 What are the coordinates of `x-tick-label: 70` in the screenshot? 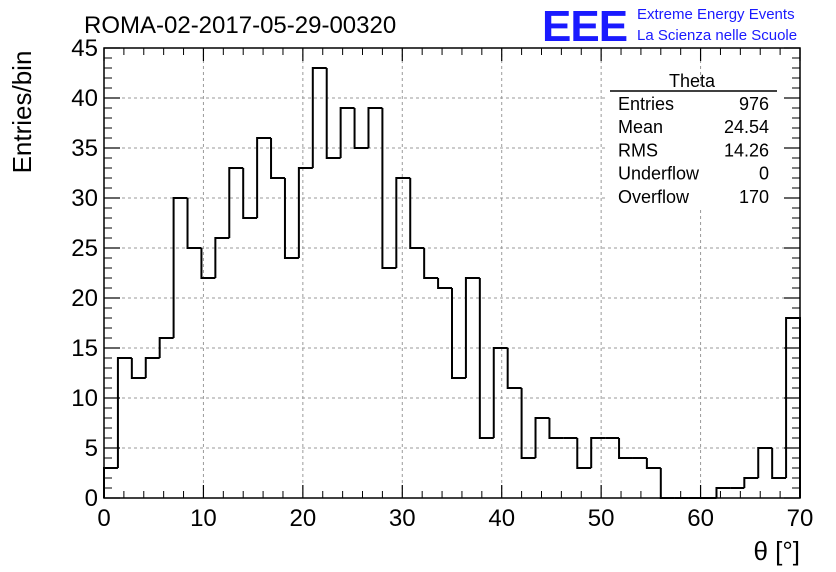 It's located at (800, 518).